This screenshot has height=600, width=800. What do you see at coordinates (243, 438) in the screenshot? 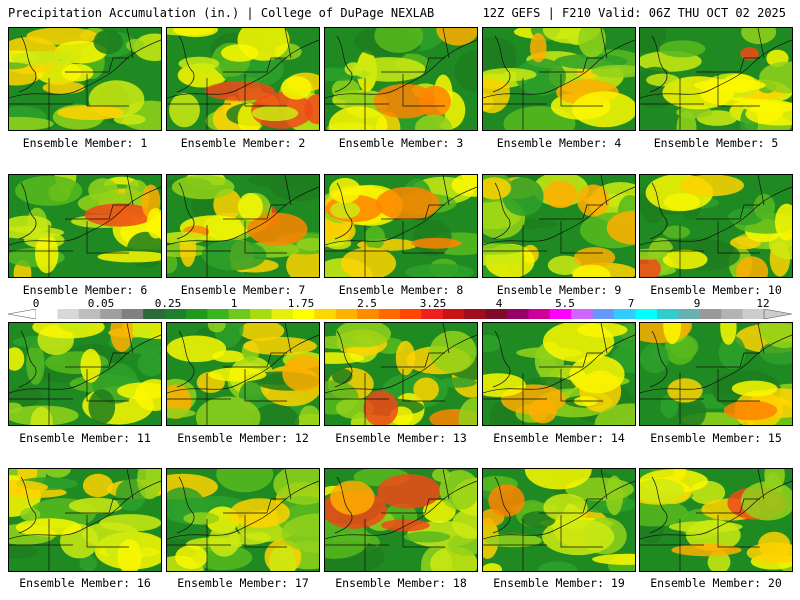
I see `member-label: Ensemble Member: 12` at bounding box center [243, 438].